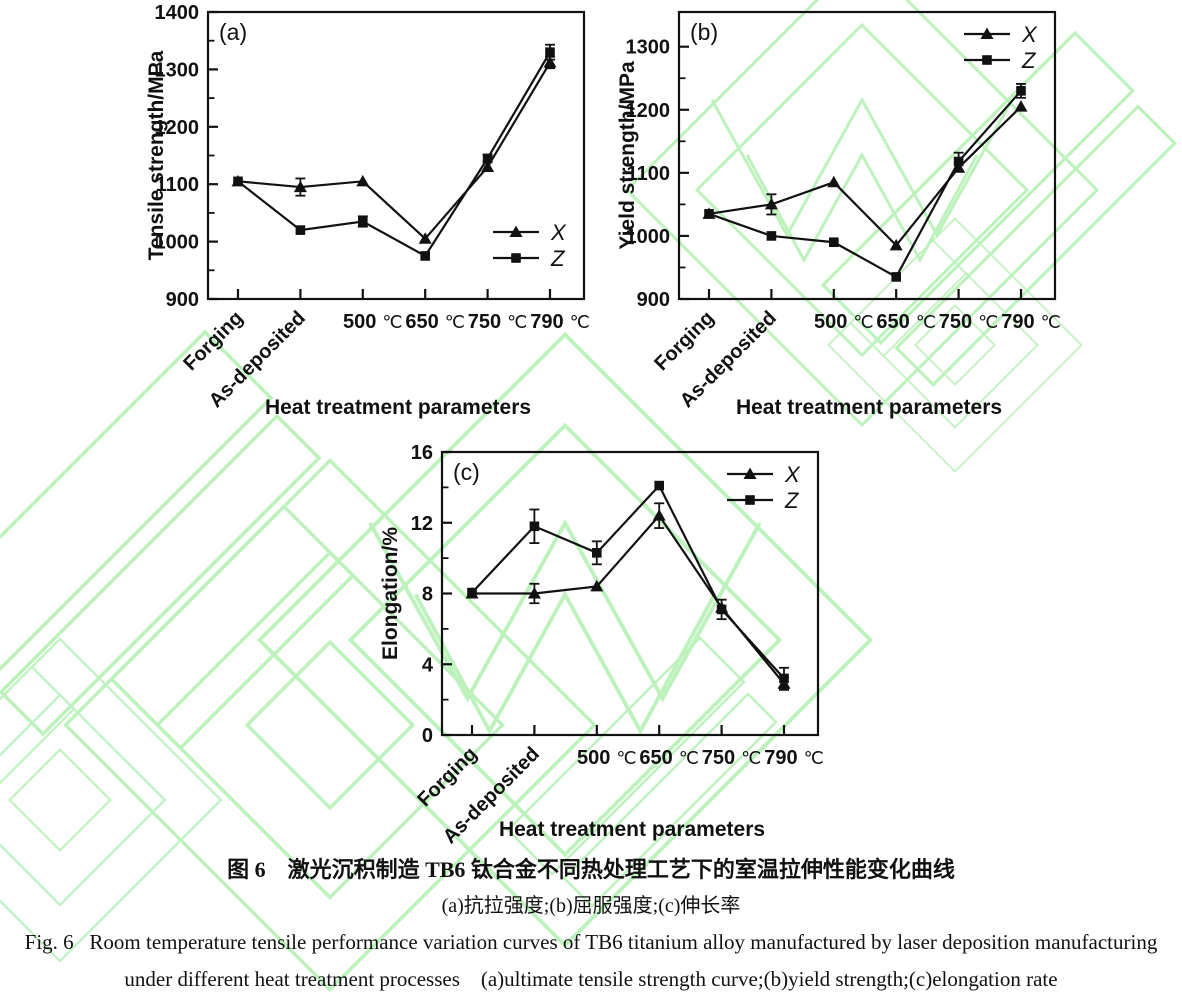  What do you see at coordinates (648, 48) in the screenshot?
I see `y-tick-label: 1300` at bounding box center [648, 48].